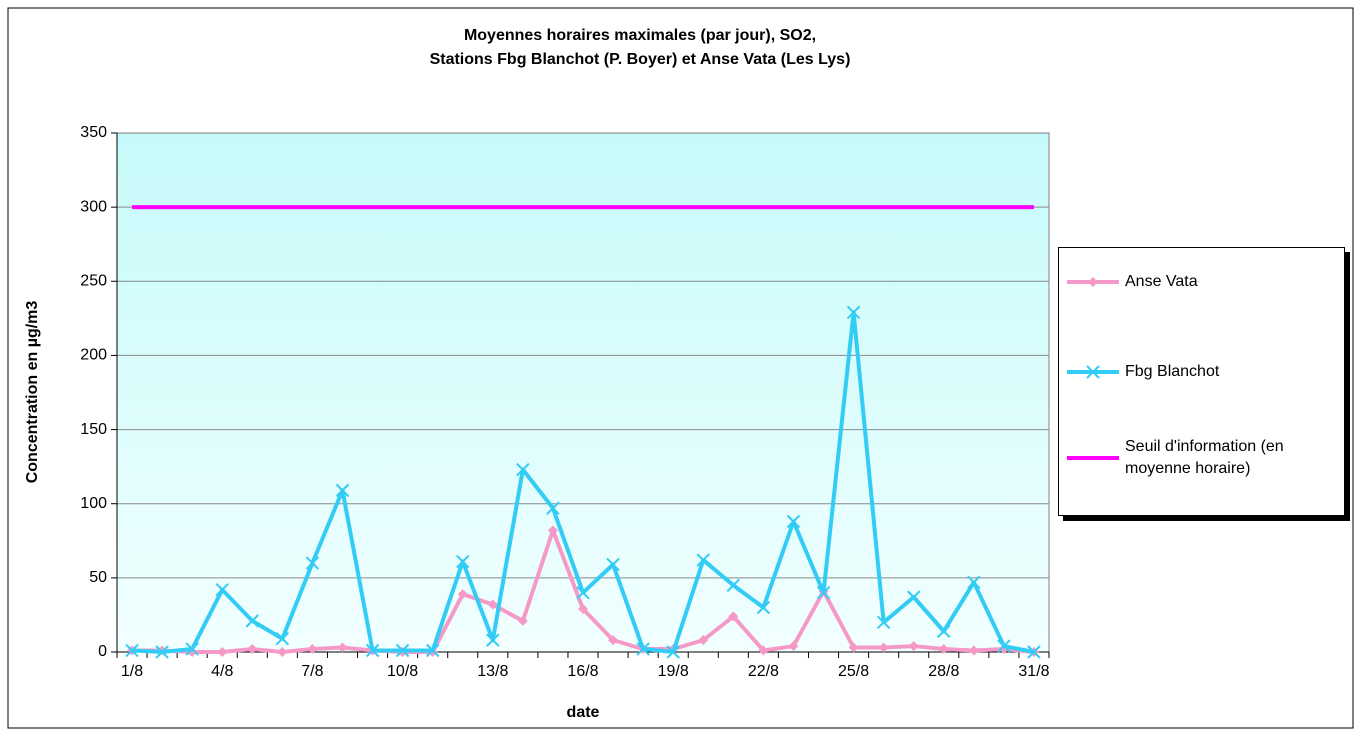  Describe the element at coordinates (32, 392) in the screenshot. I see `y-axis-title: Concentration en µg/m3` at that location.